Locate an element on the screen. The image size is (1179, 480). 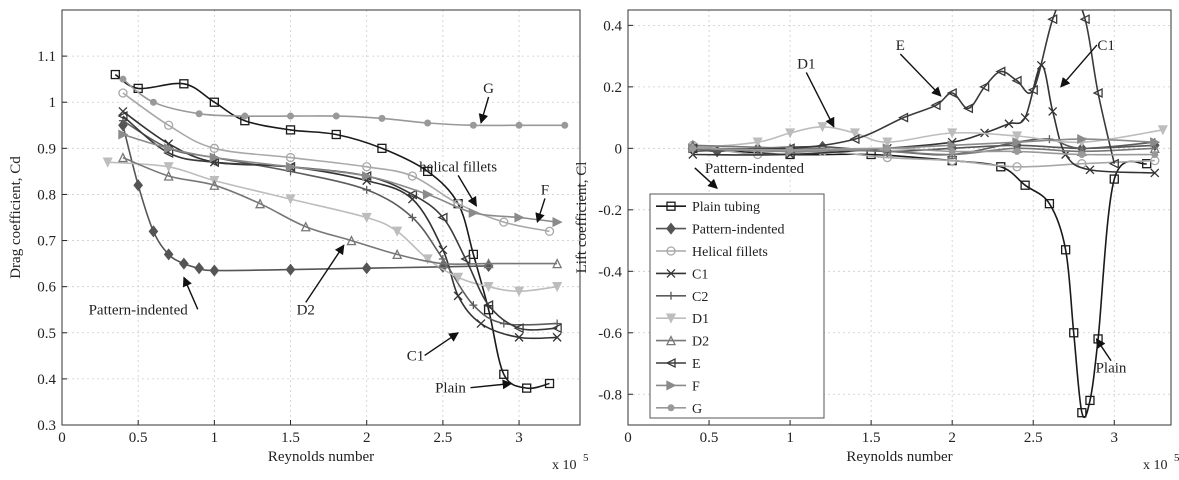
legend-item-f: F is located at coordinates (678, 386).